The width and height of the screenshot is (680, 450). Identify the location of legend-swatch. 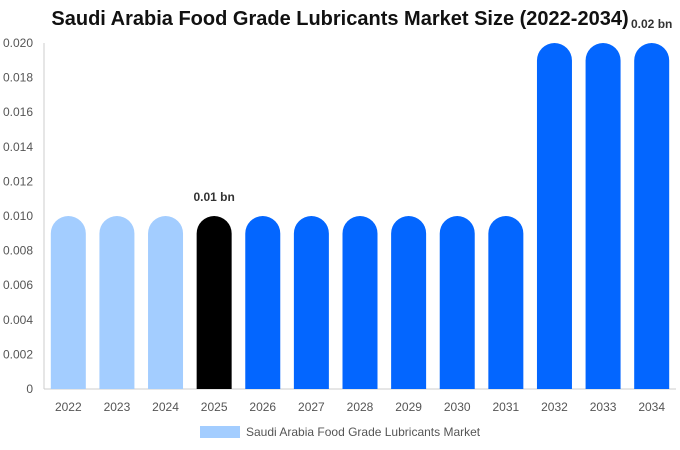
(220, 432).